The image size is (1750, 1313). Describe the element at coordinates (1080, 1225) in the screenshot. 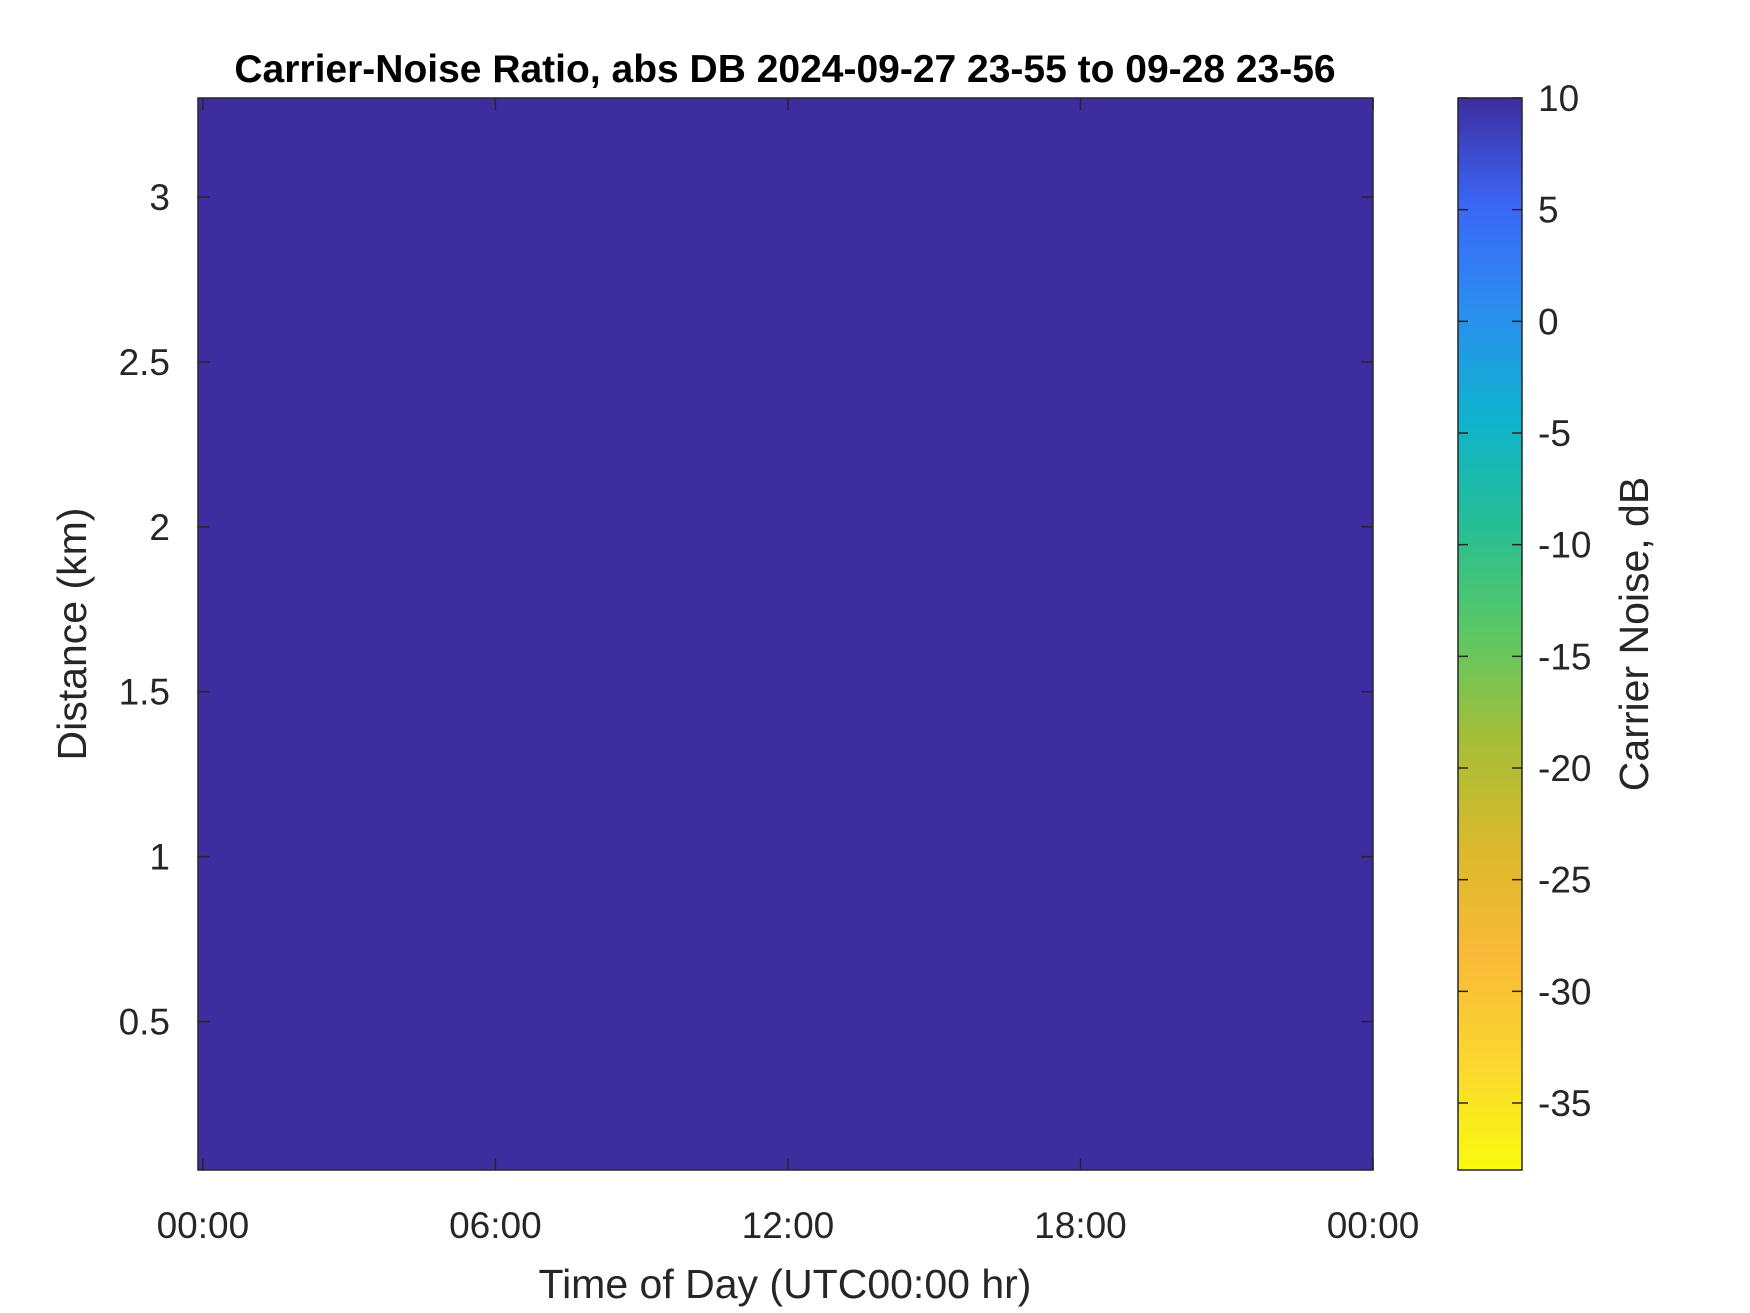

I see `x-tick-label: 18:00` at that location.